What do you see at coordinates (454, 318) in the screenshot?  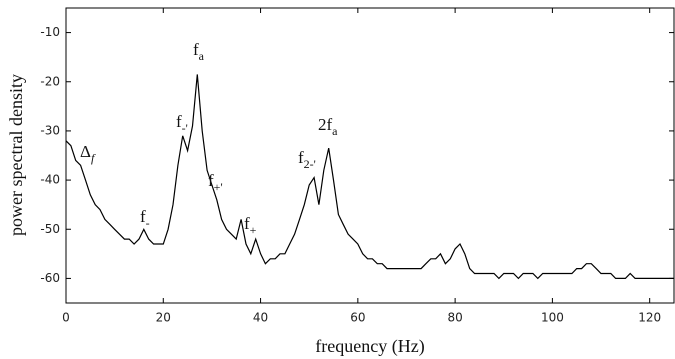 I see `x-tick-label: 80` at bounding box center [454, 318].